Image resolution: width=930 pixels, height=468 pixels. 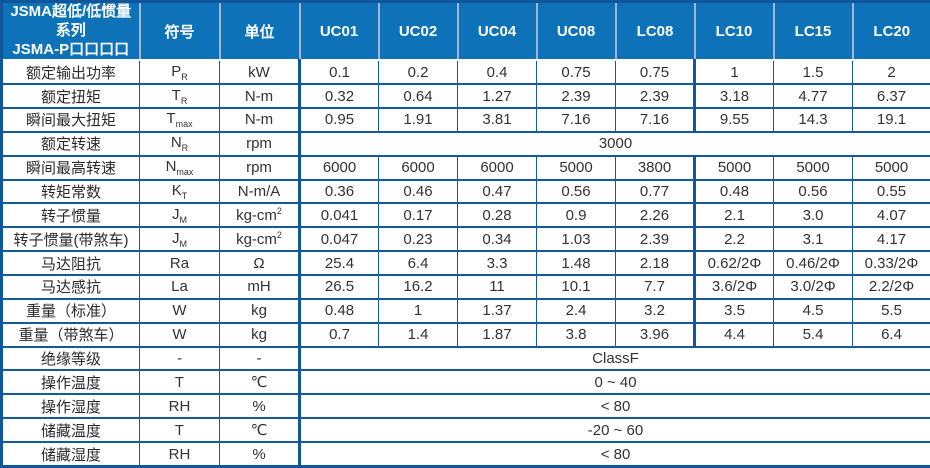 What do you see at coordinates (497, 262) in the screenshot?
I see `cell-value: 3.3` at bounding box center [497, 262].